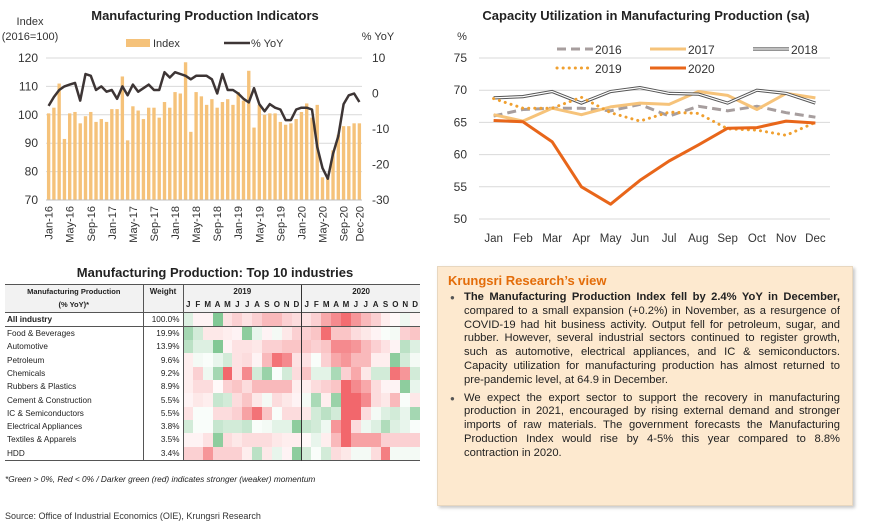 The image size is (870, 528). I want to click on table-row: Rubbers & Plastics 8.9%, so click(213, 387).